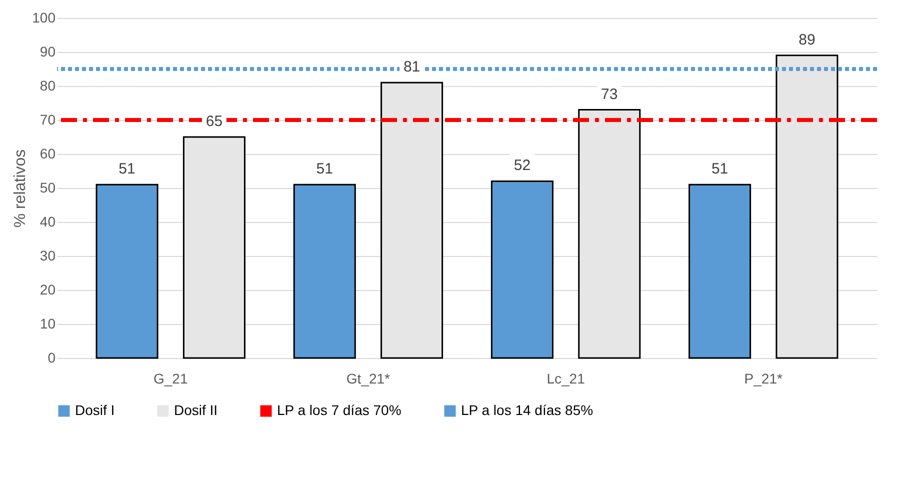 This screenshot has height=479, width=914. Describe the element at coordinates (368, 378) in the screenshot. I see `x-tick-label: Gt_21*` at that location.